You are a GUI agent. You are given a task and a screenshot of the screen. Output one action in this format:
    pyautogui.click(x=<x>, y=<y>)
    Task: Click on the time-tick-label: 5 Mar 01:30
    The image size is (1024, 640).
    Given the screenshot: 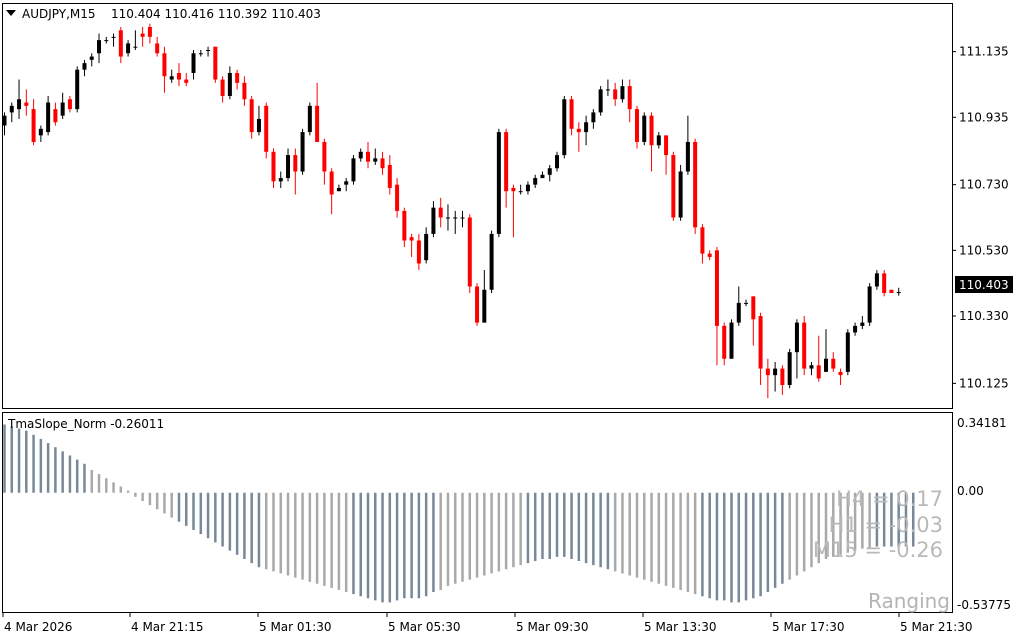 What is the action you would take?
    pyautogui.click(x=295, y=627)
    